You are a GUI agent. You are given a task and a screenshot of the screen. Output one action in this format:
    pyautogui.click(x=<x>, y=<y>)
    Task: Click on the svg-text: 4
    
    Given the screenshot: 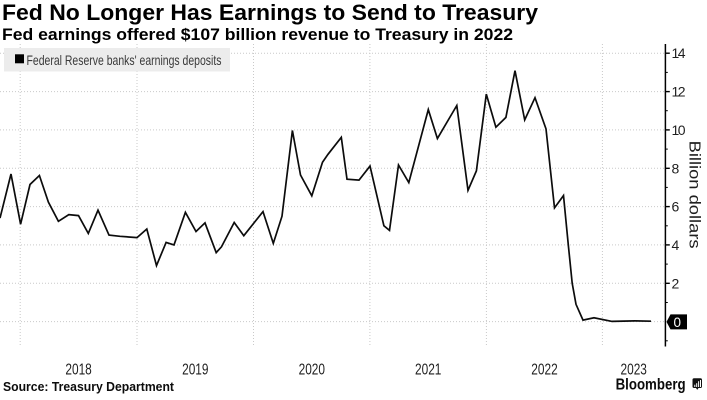 What is the action you would take?
    pyautogui.click(x=676, y=245)
    